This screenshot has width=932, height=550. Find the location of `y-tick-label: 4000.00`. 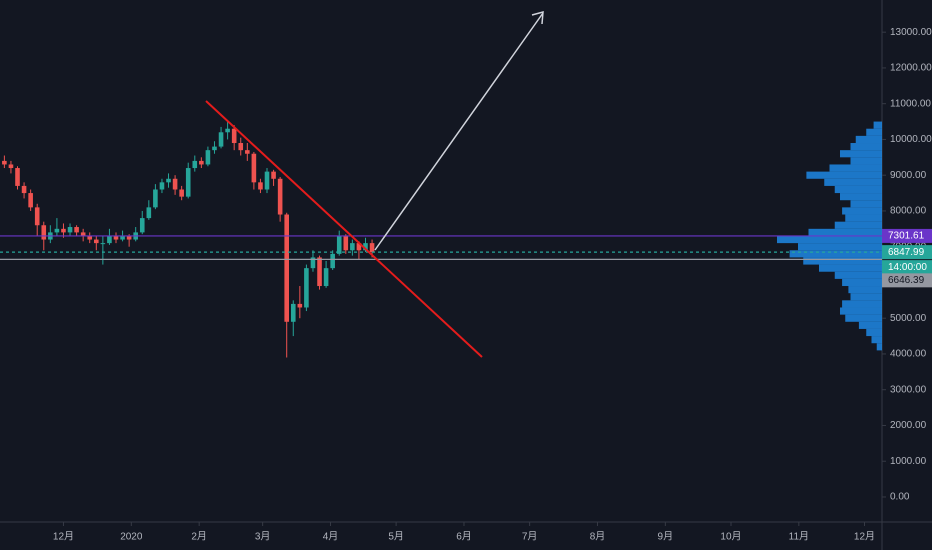

y-tick-label: 4000.00 is located at coordinates (908, 354).